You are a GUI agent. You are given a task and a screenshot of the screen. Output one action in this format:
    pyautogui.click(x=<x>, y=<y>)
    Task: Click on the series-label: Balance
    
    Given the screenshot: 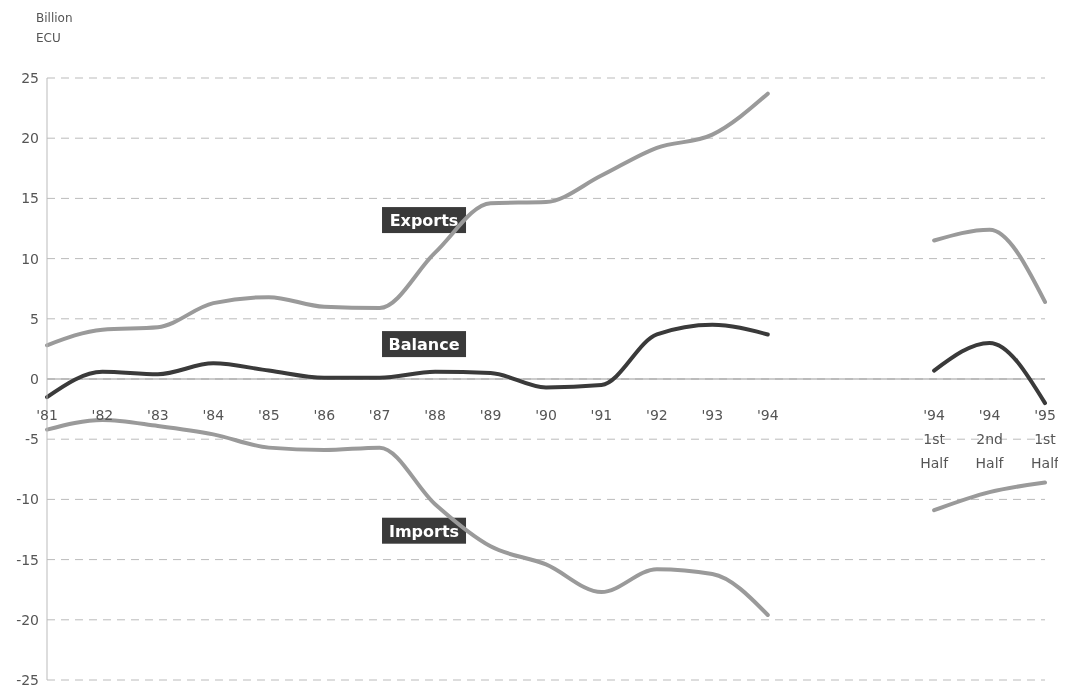 What is the action you would take?
    pyautogui.click(x=424, y=345)
    